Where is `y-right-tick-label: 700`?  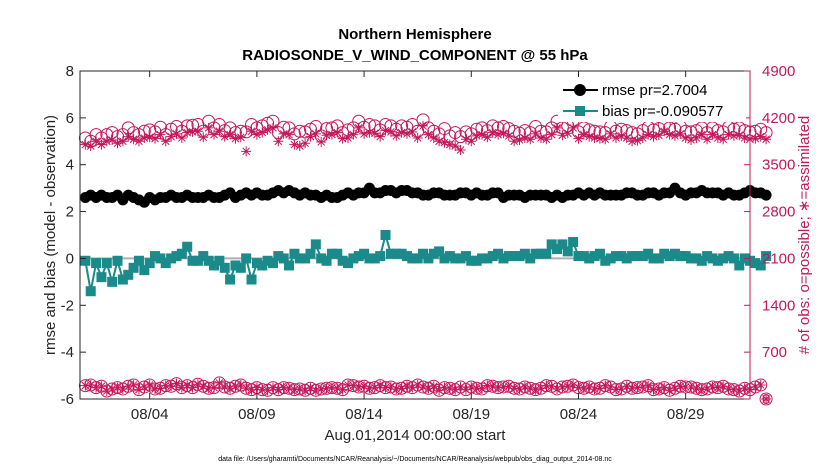 y-right-tick-label: 700 is located at coordinates (774, 352).